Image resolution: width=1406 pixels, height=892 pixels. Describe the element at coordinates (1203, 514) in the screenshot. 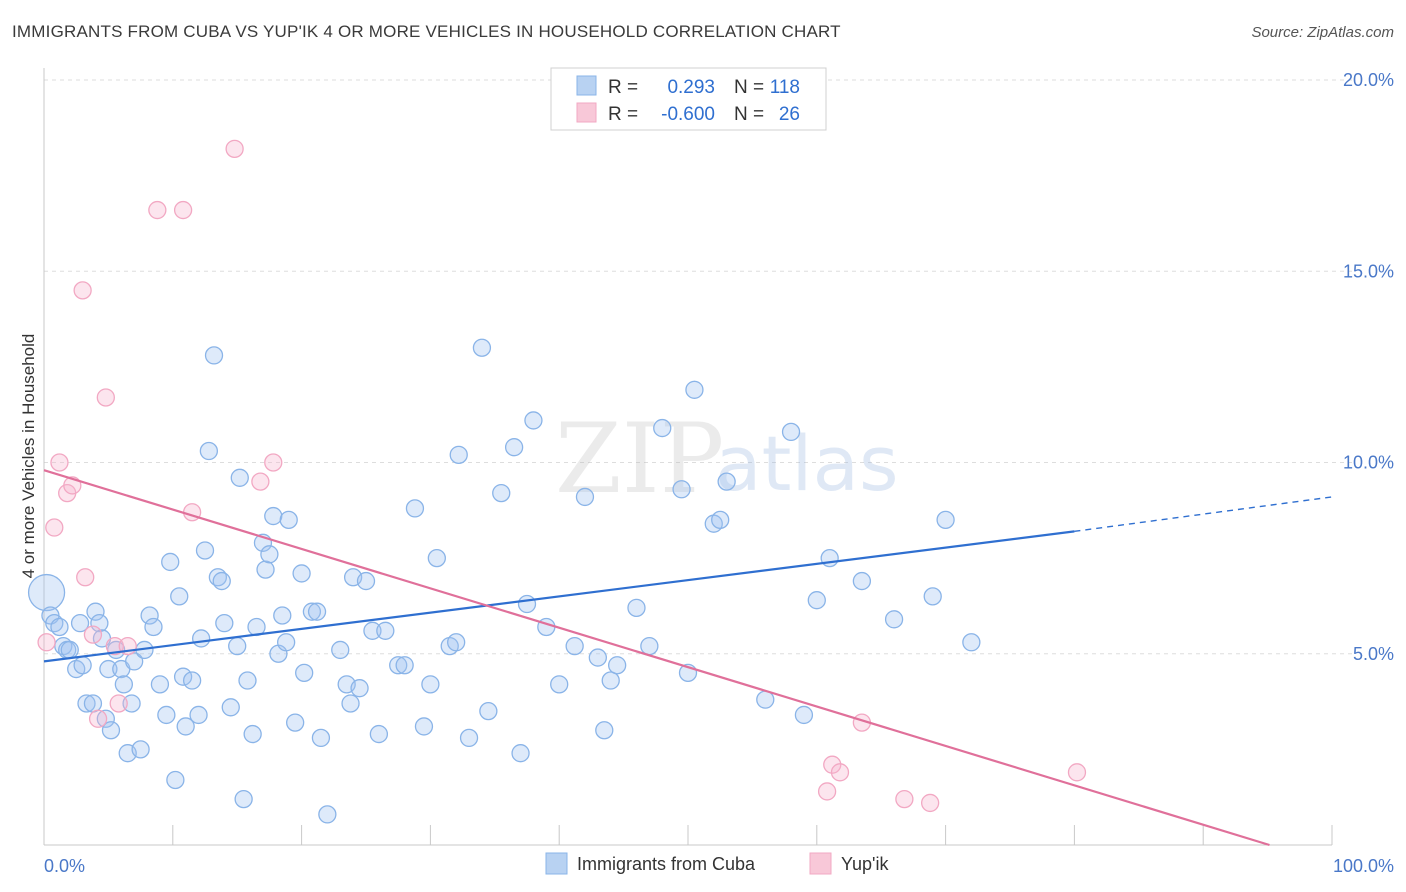

I see `trend-line-cuba-extension` at that location.